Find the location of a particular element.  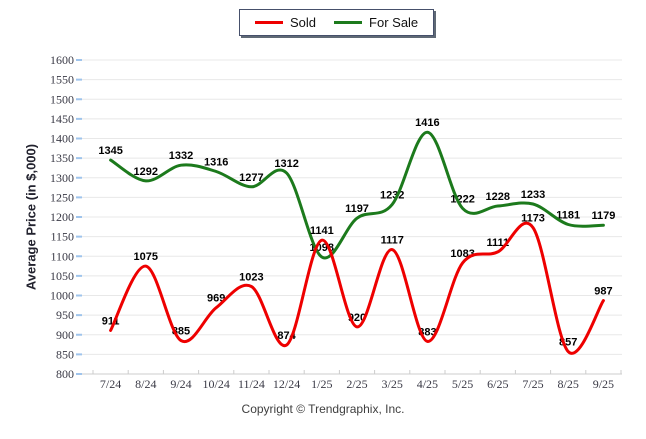

x-tick-label: 7/24 is located at coordinates (110, 384).